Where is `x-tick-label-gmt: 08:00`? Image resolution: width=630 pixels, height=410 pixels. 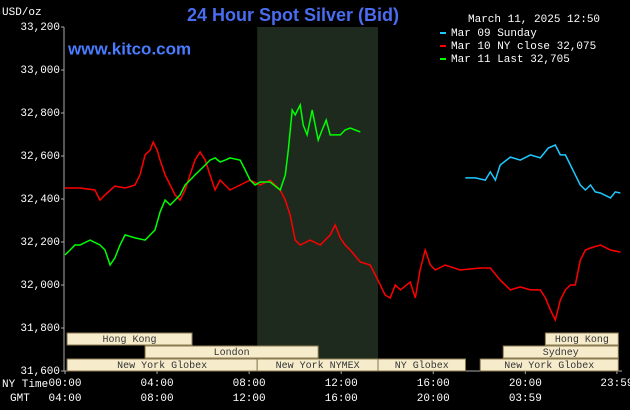 x-tick-label-gmt: 08:00 is located at coordinates (157, 399).